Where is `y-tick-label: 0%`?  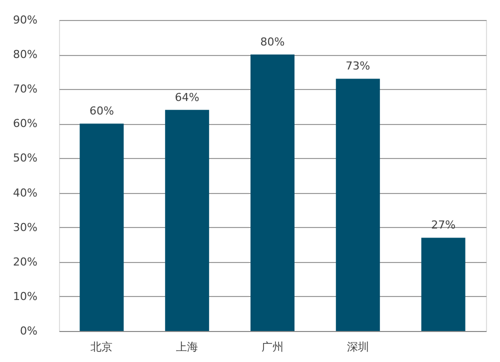 y-tick-label: 0% is located at coordinates (29, 331).